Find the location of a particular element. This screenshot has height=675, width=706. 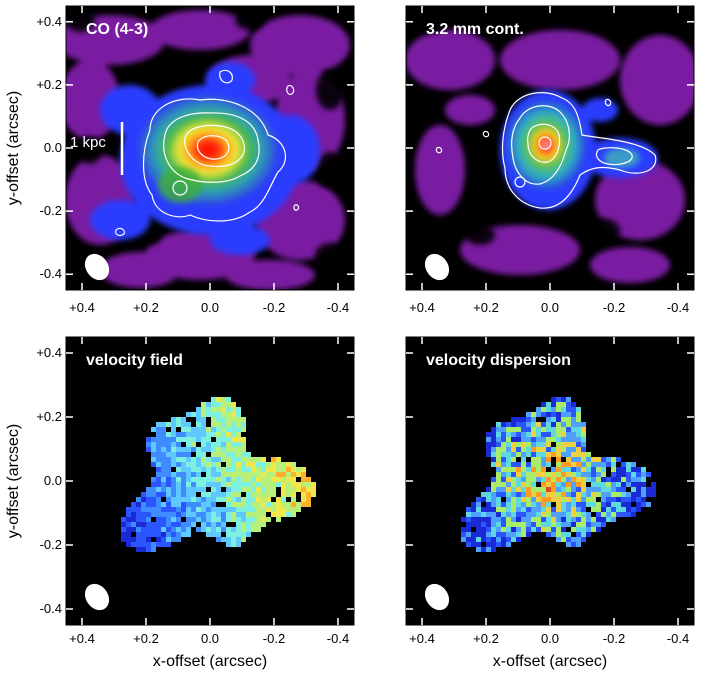

panel-title-co: CO (4-3) is located at coordinates (117, 29).